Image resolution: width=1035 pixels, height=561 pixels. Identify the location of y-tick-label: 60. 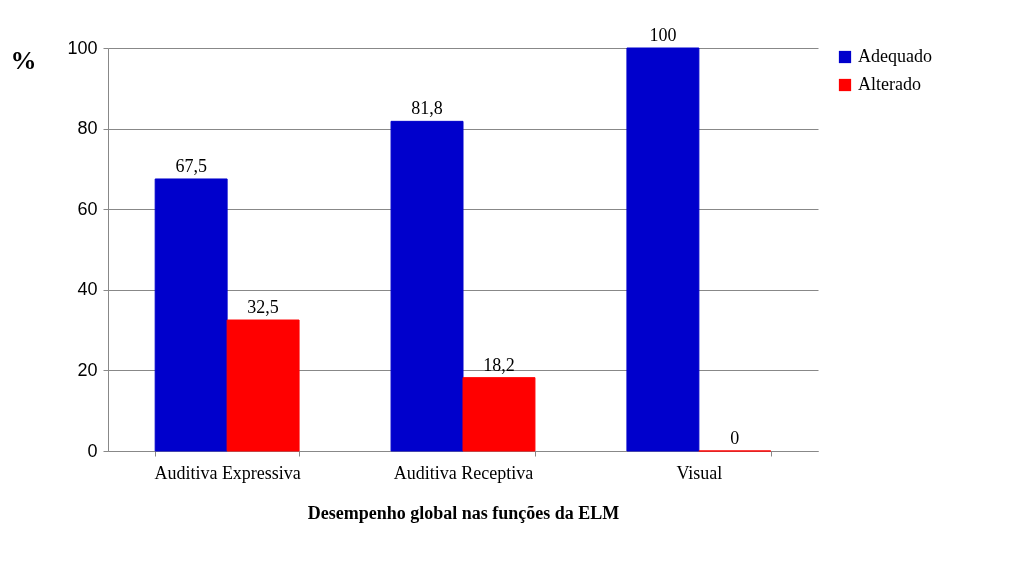
(87, 208).